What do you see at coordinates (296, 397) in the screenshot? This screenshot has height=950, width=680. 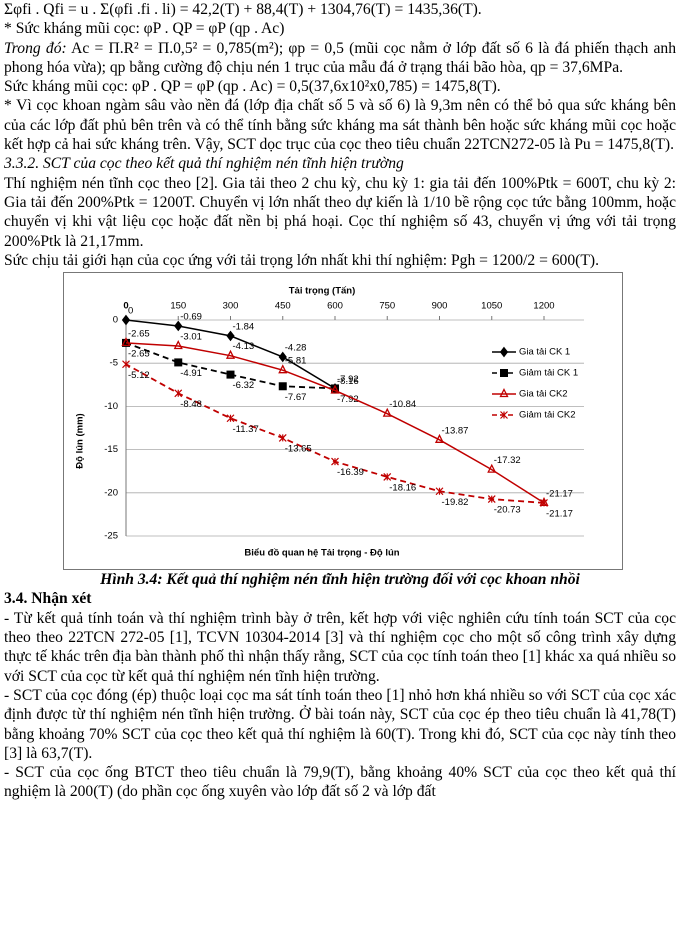 I see `data-label: -7.67` at bounding box center [296, 397].